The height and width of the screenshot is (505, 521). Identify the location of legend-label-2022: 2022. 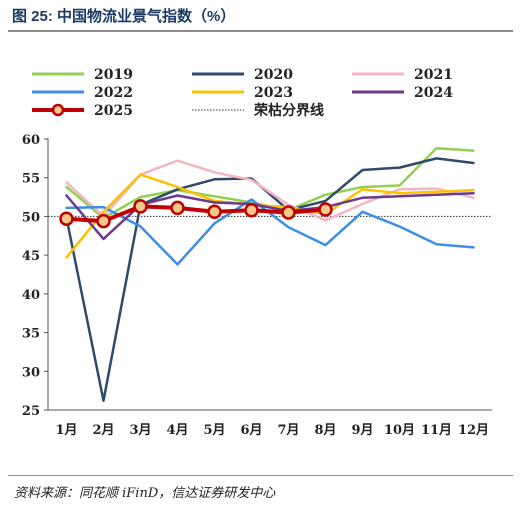
(113, 93).